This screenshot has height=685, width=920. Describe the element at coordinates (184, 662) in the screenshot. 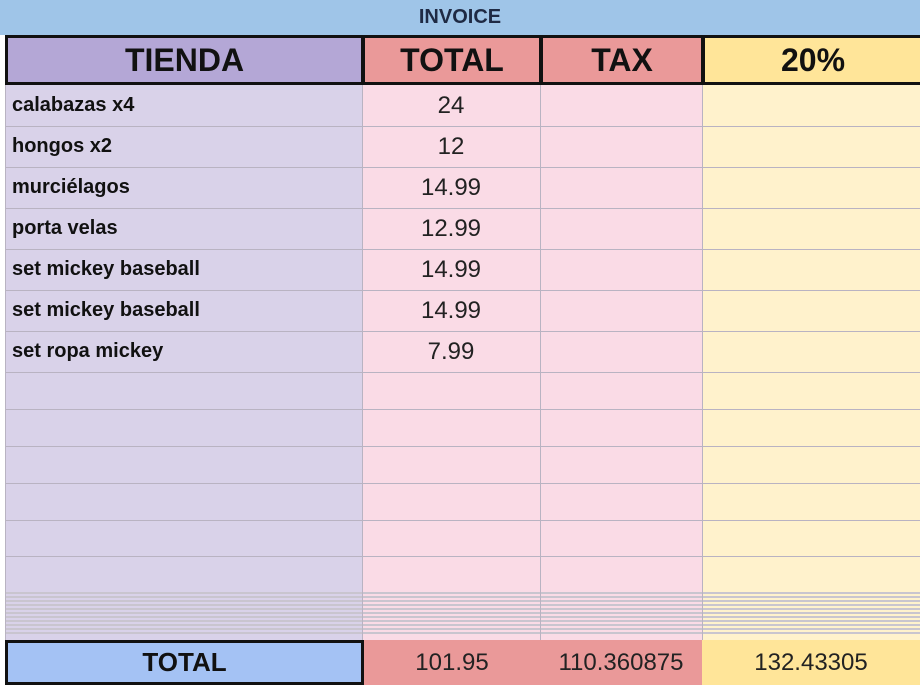

I see `totals-label: TOTAL` at that location.